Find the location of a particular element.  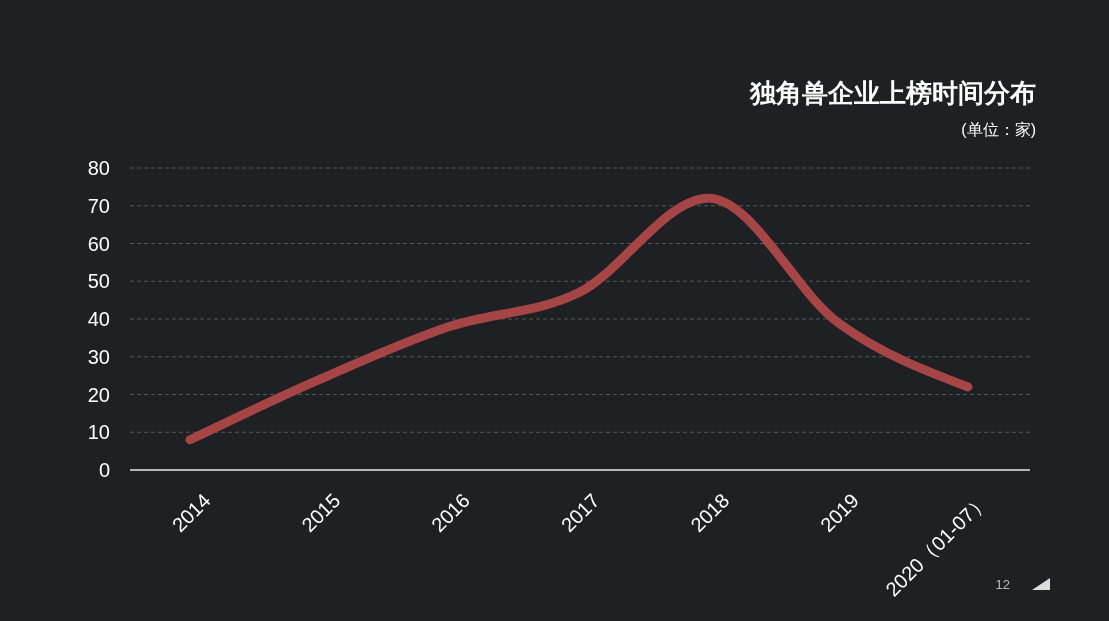

y-tick-label: 60 is located at coordinates (98, 243).